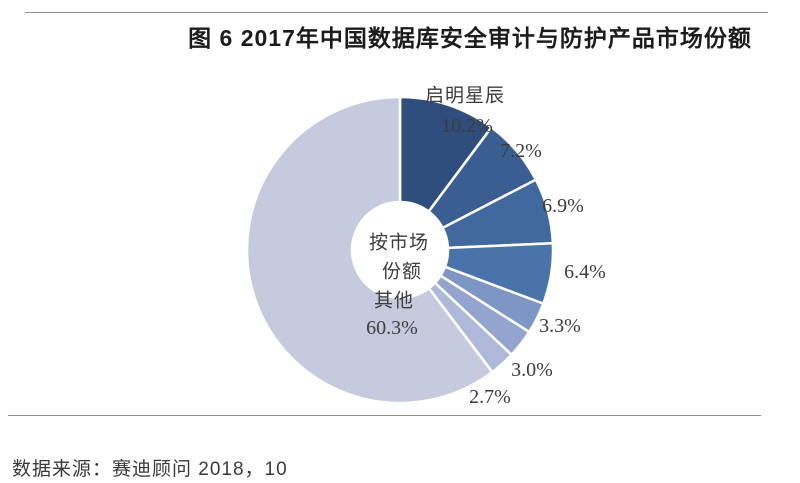  What do you see at coordinates (532, 370) in the screenshot?
I see `slice-value-label: 3.0%` at bounding box center [532, 370].